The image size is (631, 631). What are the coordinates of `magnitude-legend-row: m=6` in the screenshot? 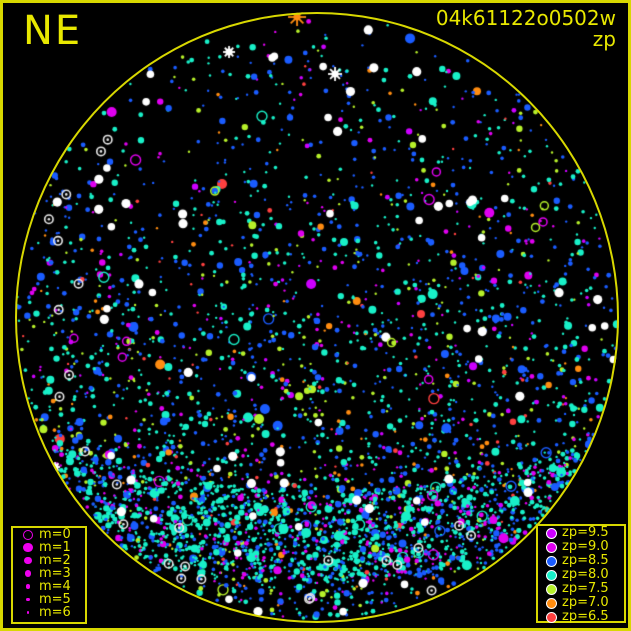 It's located at (49, 612).